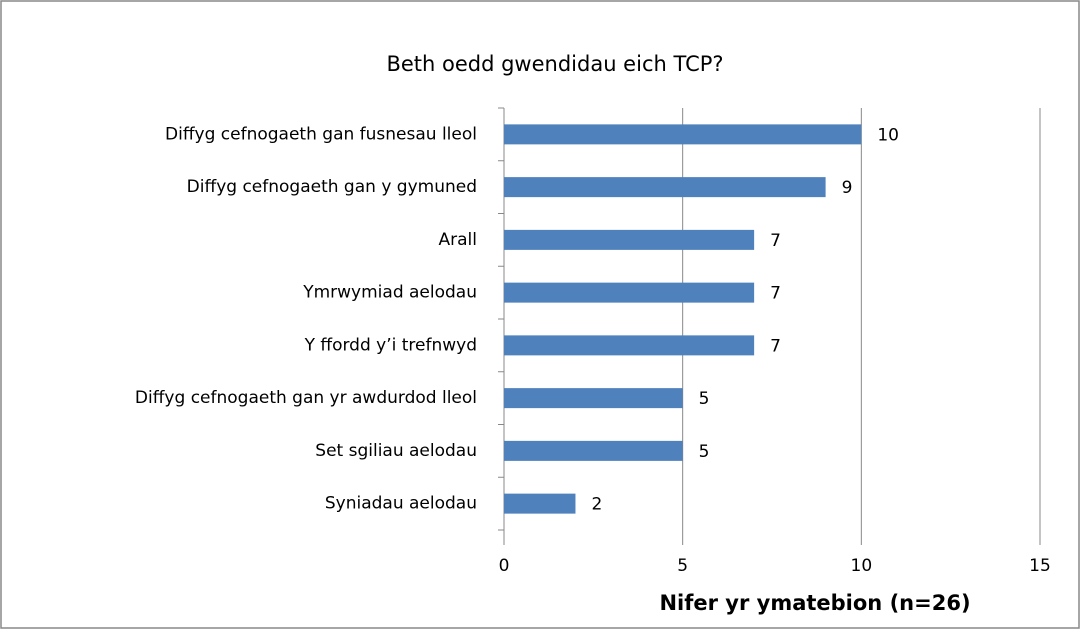 The width and height of the screenshot is (1080, 629). What do you see at coordinates (401, 504) in the screenshot?
I see `y-tick-label: Syniadau aelodau` at bounding box center [401, 504].